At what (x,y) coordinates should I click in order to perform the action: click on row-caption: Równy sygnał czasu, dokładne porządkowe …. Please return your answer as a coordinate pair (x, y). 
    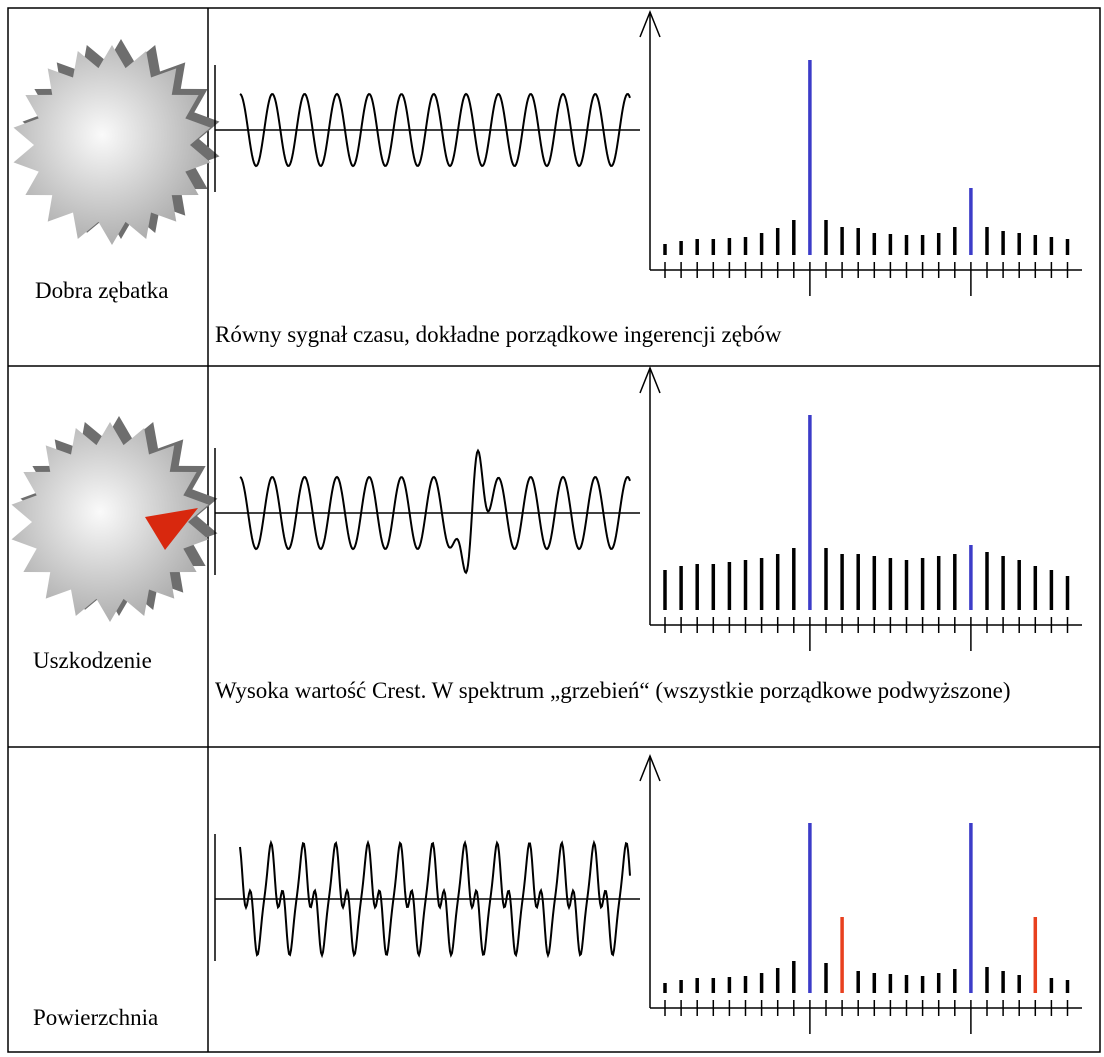
    Looking at the image, I should click on (498, 334).